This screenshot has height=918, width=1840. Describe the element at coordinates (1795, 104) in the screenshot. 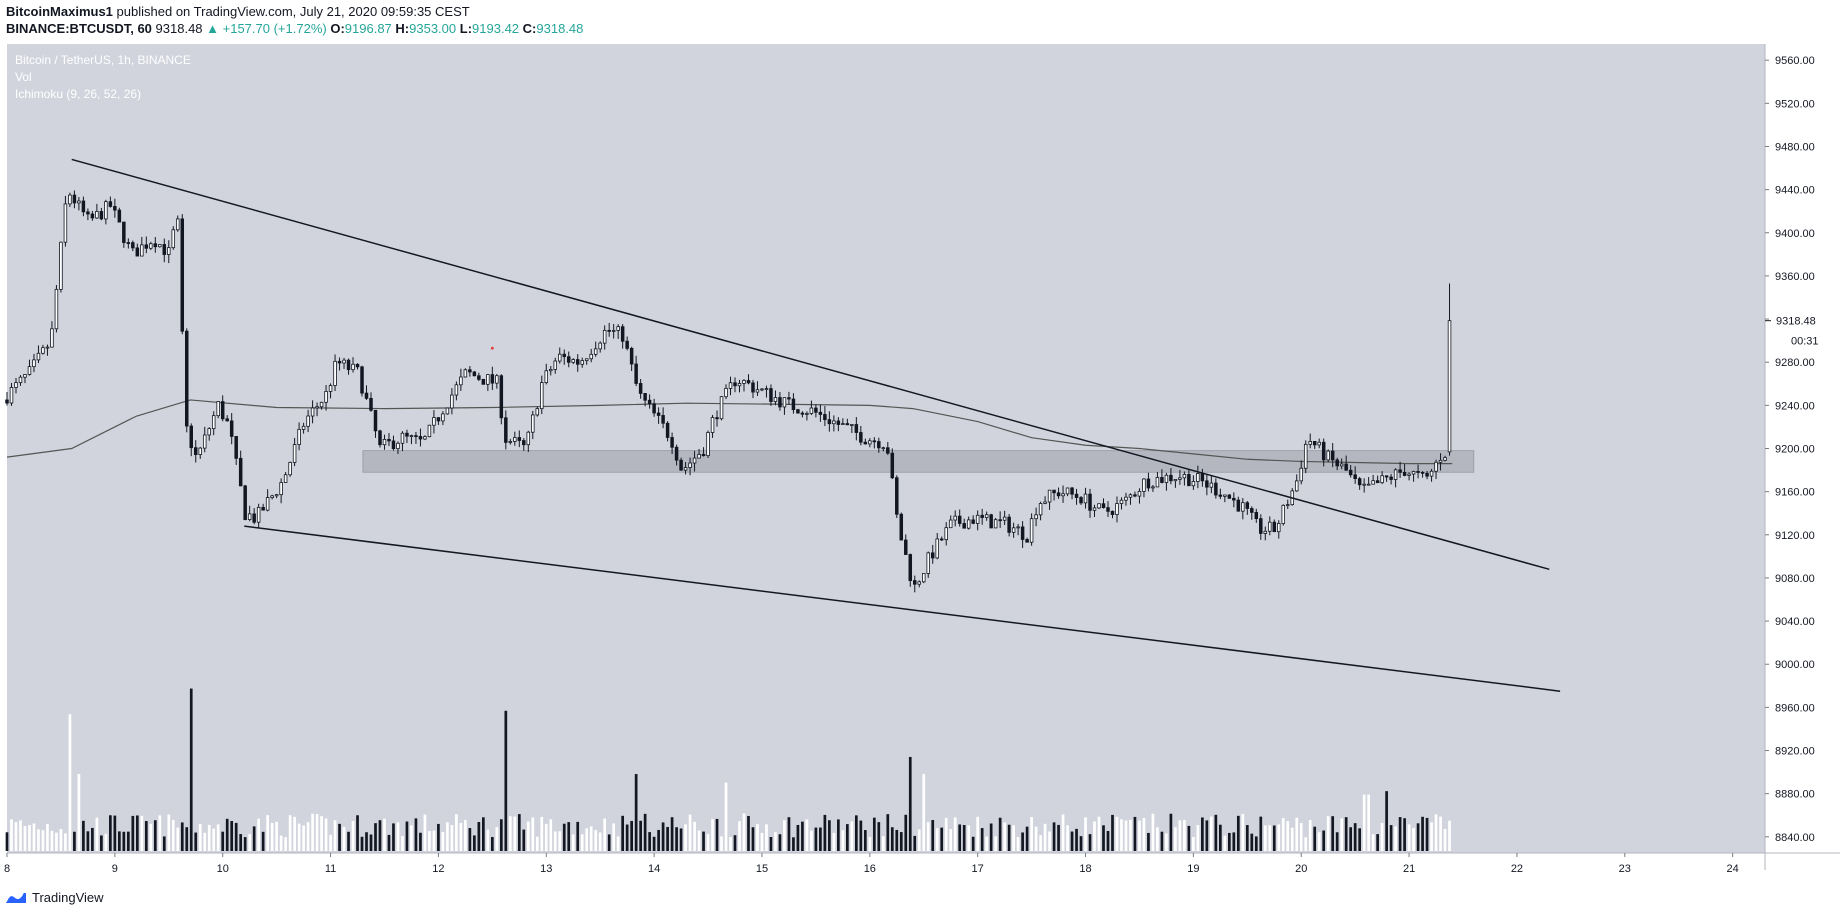

I see `y-tick-label: 9520.00` at that location.